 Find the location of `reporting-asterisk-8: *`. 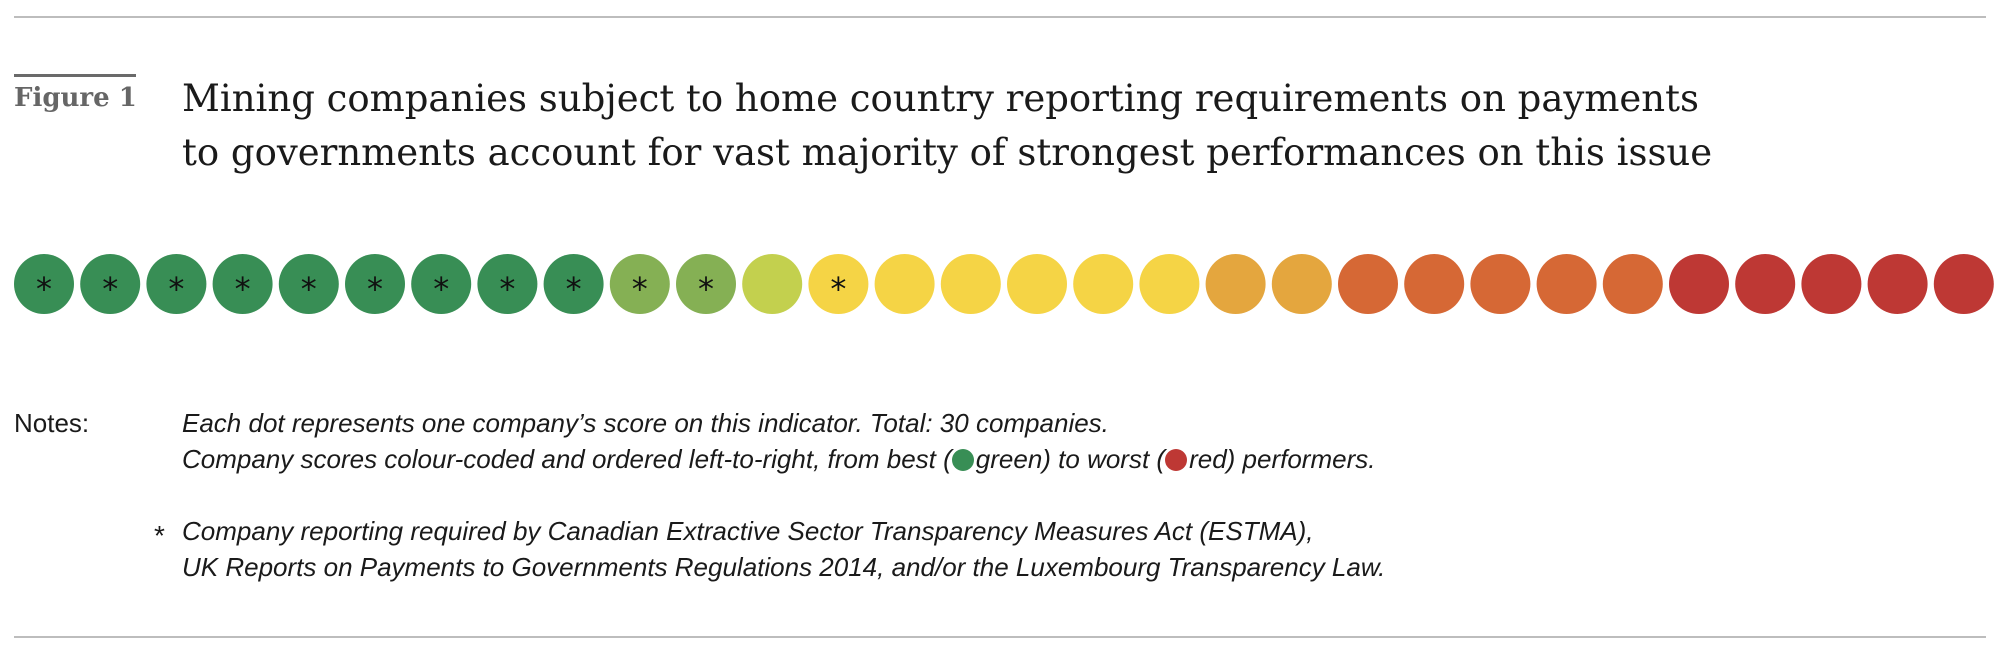

reporting-asterisk-8: * is located at coordinates (507, 289).